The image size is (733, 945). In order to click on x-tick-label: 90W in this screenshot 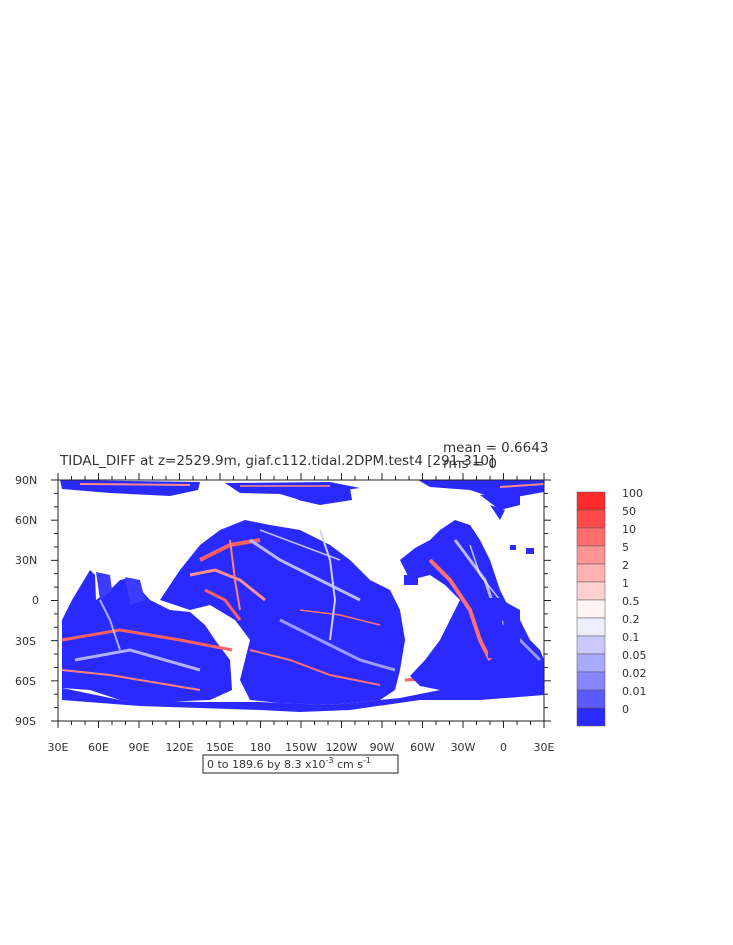, I will do `click(382, 747)`.